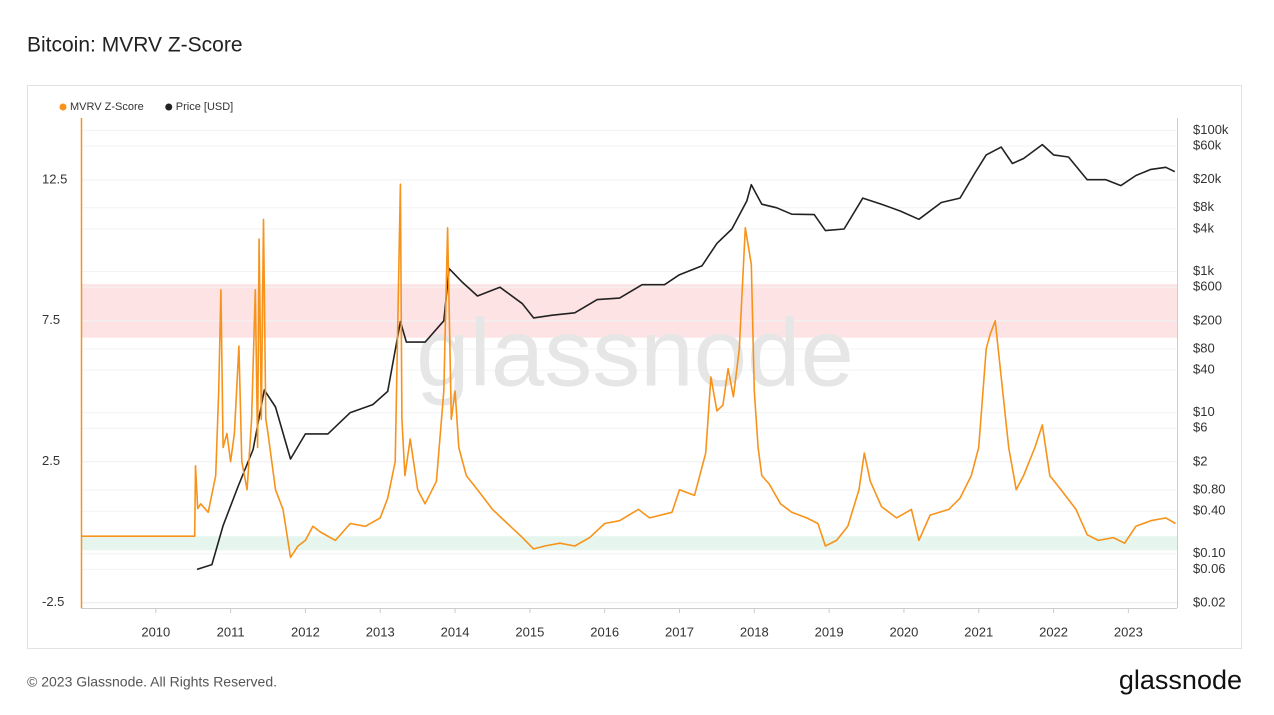 The width and height of the screenshot is (1274, 715). Describe the element at coordinates (1207, 319) in the screenshot. I see `y2-tick-label: $200` at that location.